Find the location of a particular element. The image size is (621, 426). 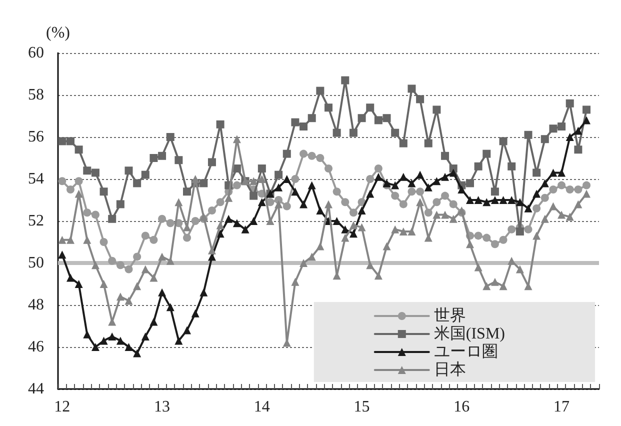

x-tick-label: 16 is located at coordinates (462, 407).